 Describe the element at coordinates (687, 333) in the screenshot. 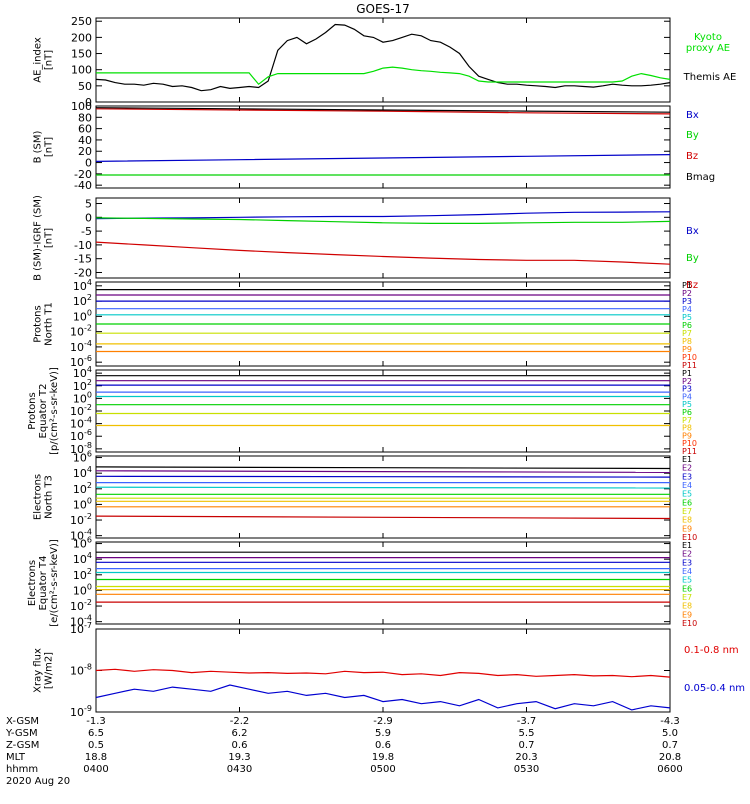

I see `legend-P7: P7` at that location.